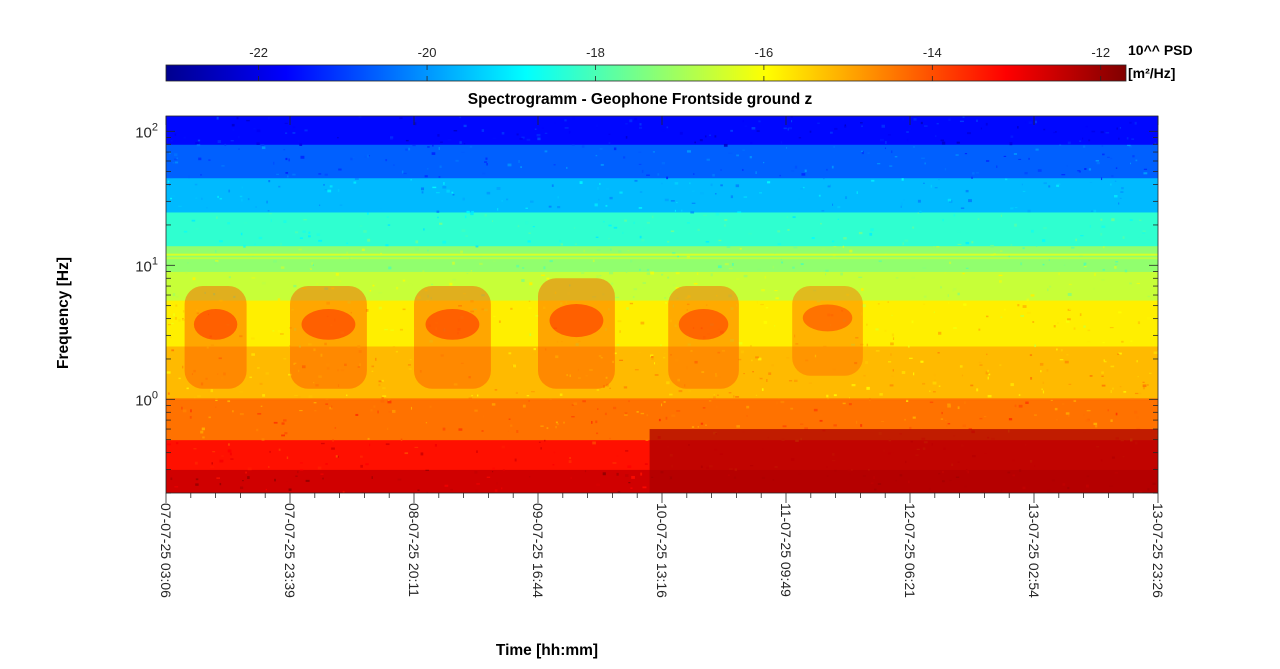 The width and height of the screenshot is (1280, 669). I want to click on spectral-line, so click(662, 399).